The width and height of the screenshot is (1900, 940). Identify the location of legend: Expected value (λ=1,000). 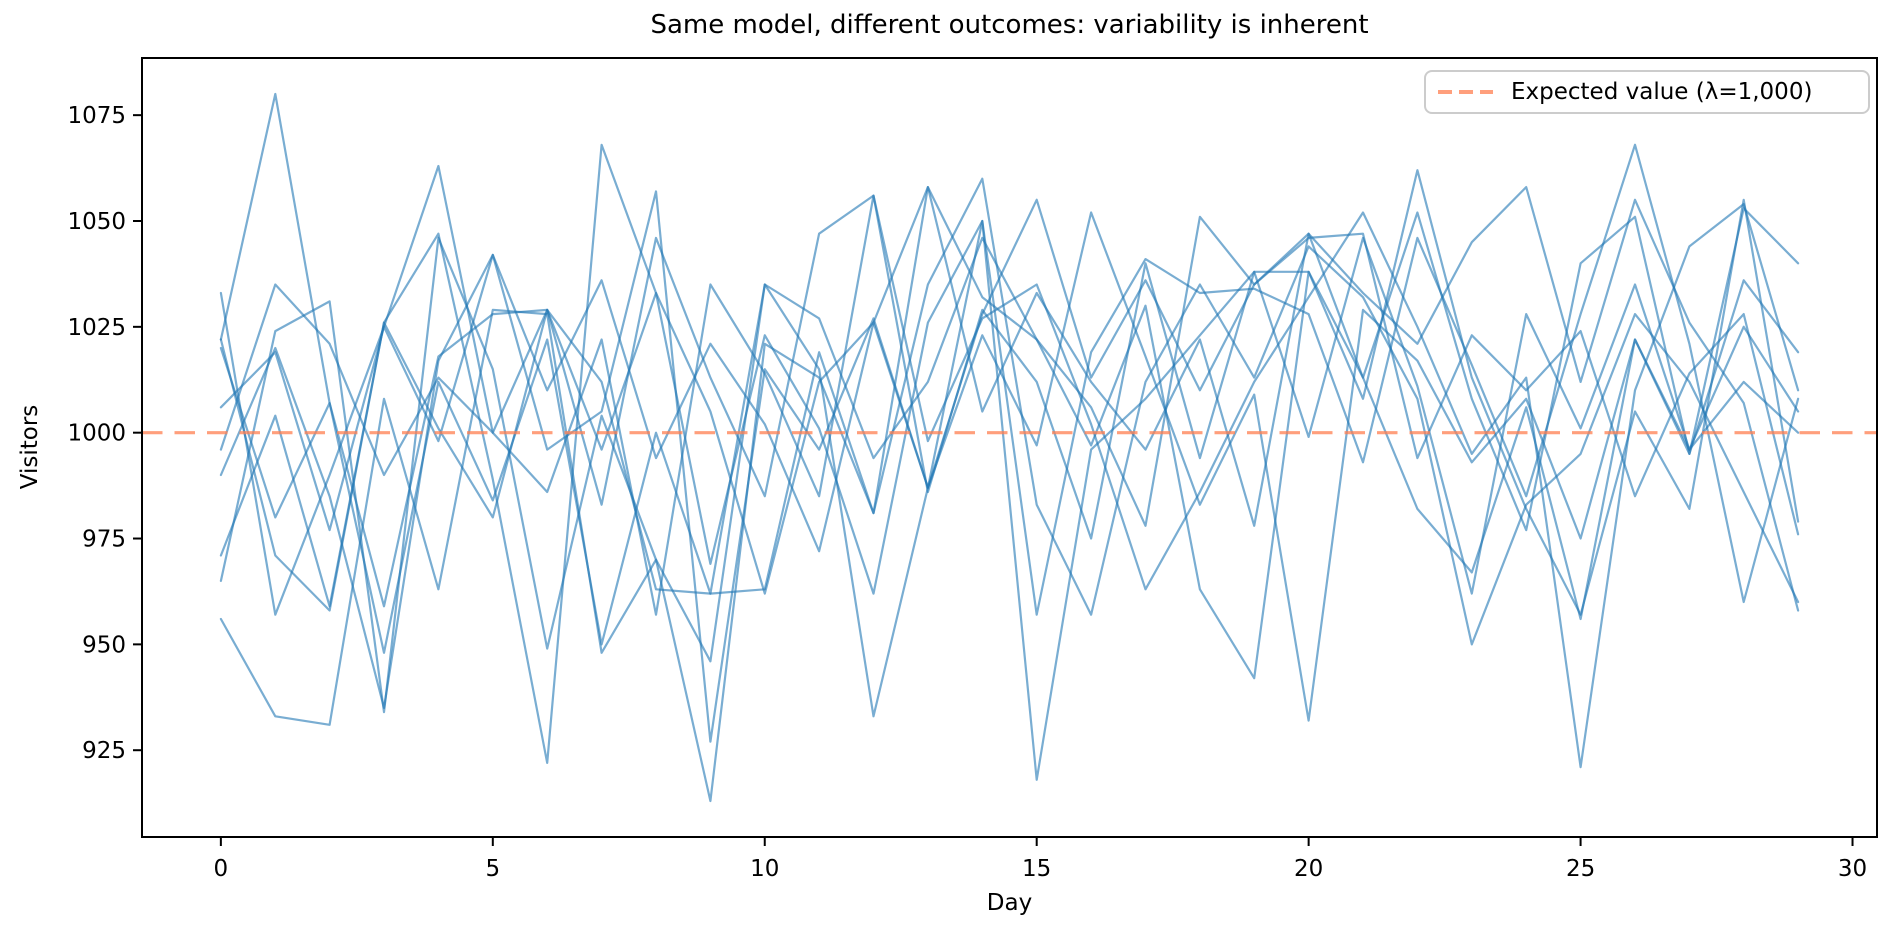
(1647, 92).